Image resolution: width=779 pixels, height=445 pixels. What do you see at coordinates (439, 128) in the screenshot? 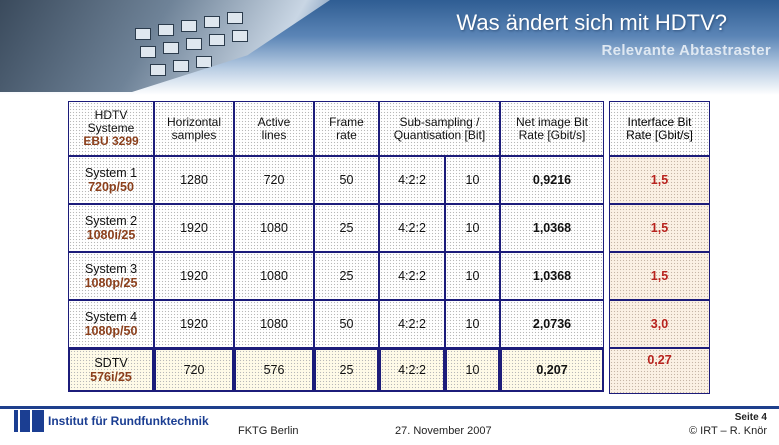
I see `header-subsampling: Sub-sampling / Quantisation [Bit]` at bounding box center [439, 128].